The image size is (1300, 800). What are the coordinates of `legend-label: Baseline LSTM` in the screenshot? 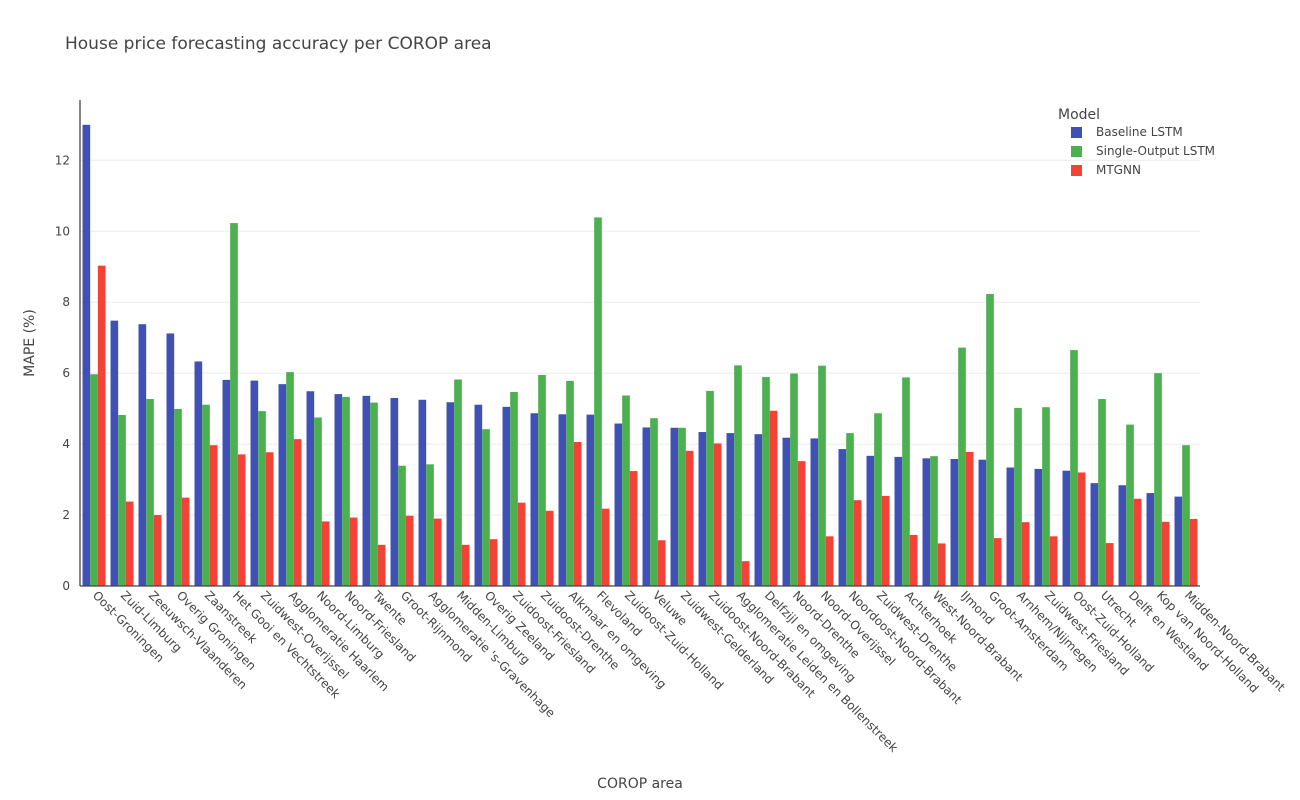 It's located at (1139, 132).